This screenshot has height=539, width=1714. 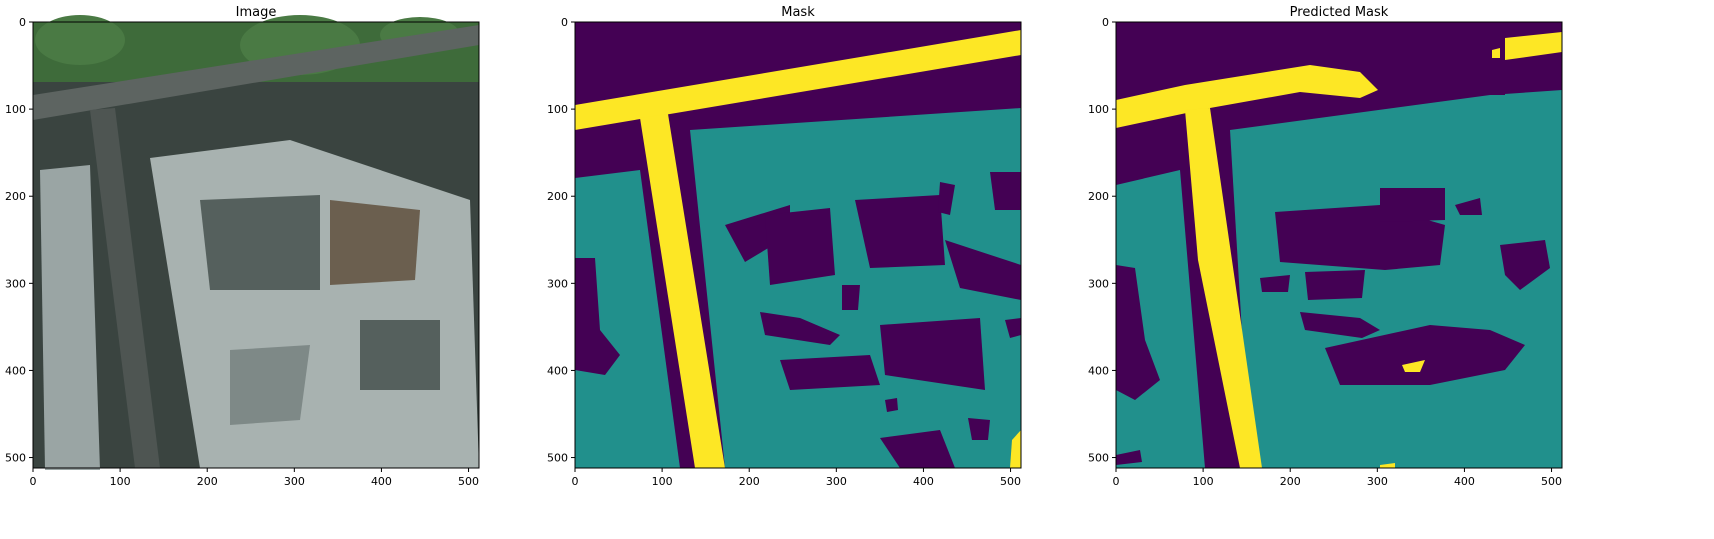 I want to click on predicted-panel-title: Predicted Mask, so click(x=1339, y=12).